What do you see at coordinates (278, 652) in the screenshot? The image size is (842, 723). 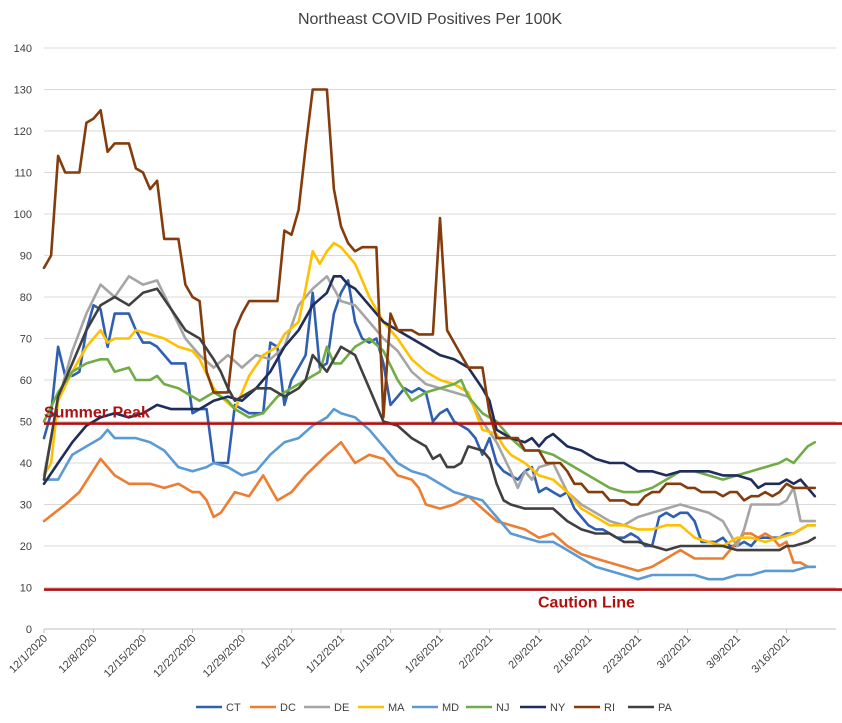 I see `x-tick-label: 1/5/2021` at bounding box center [278, 652].